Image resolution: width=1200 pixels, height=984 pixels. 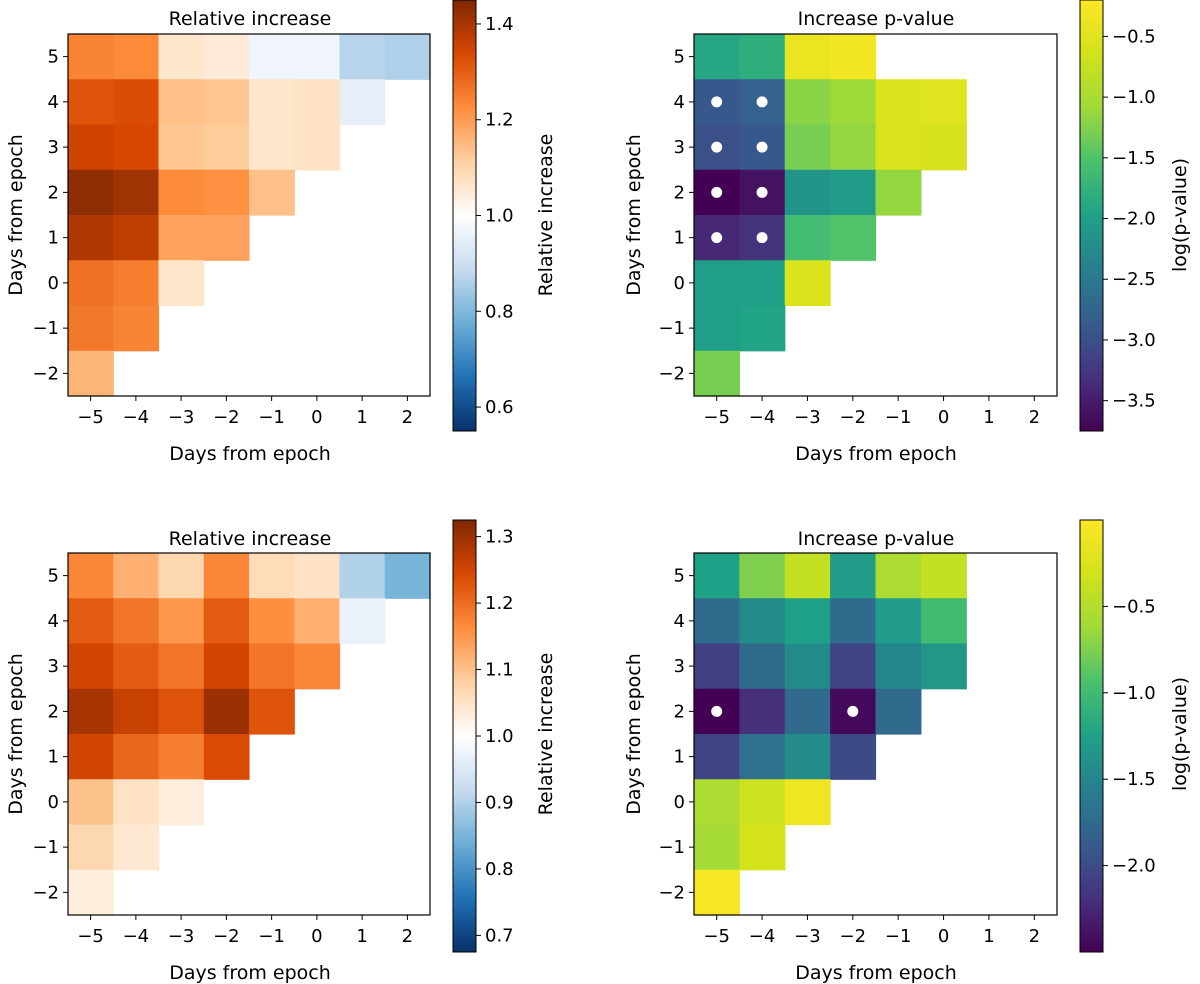 What do you see at coordinates (250, 539) in the screenshot?
I see `panel-c-title: Relative increase` at bounding box center [250, 539].